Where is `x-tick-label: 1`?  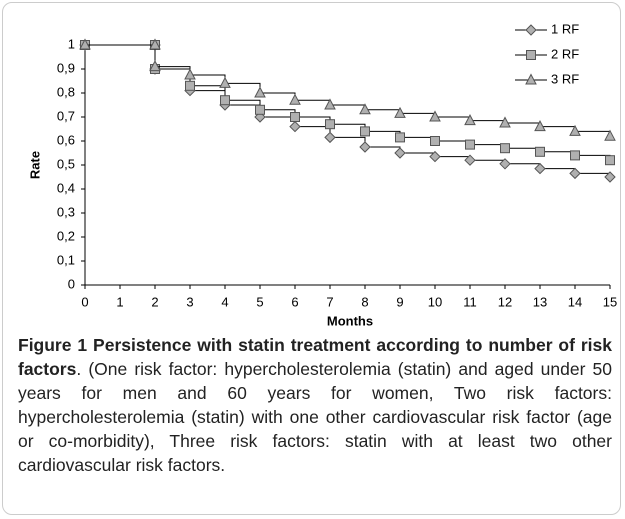 x-tick-label: 1 is located at coordinates (119, 301).